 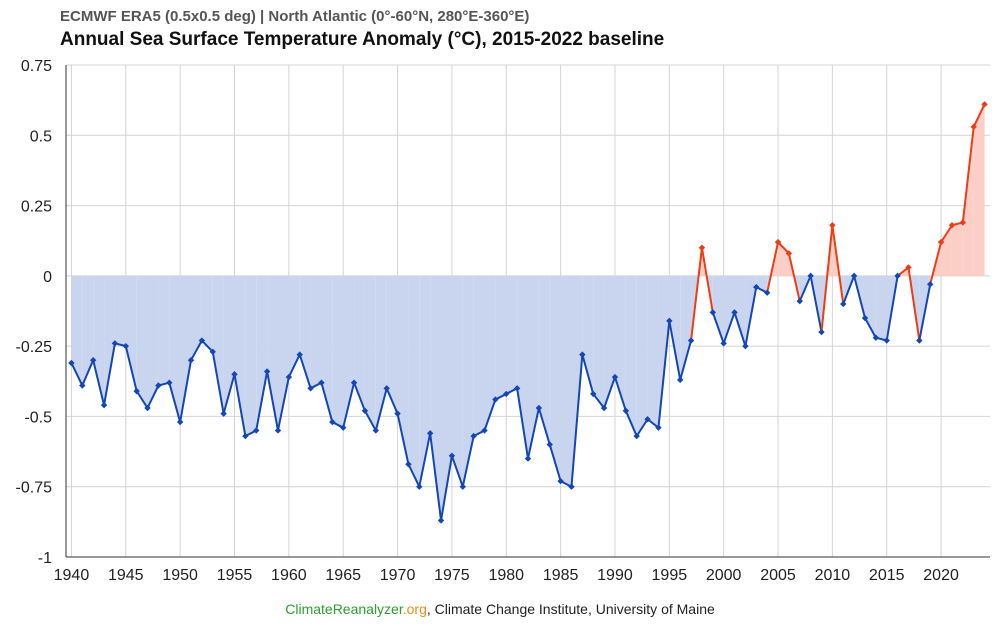 I want to click on credit-site-domain: .org, so click(x=414, y=609).